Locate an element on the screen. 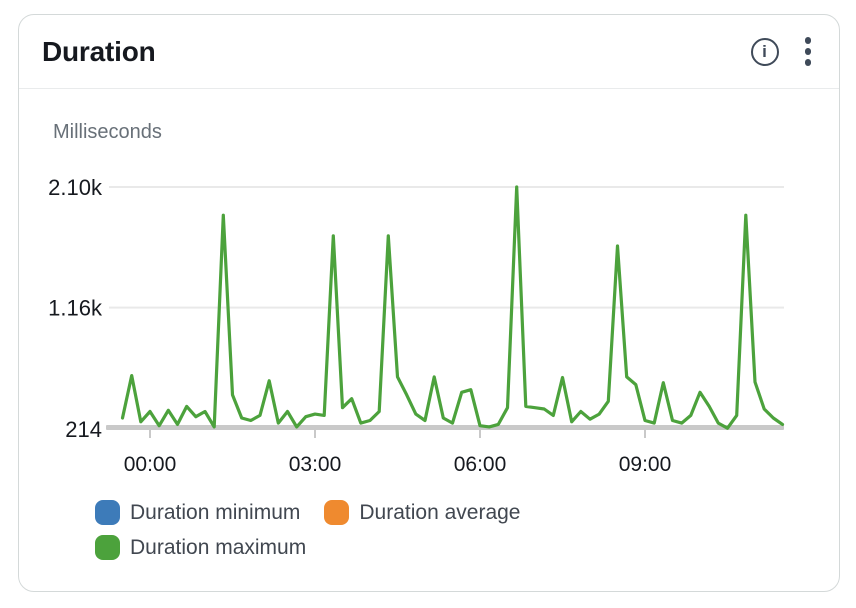 Image resolution: width=856 pixels, height=608 pixels. info-button: i is located at coordinates (764, 51).